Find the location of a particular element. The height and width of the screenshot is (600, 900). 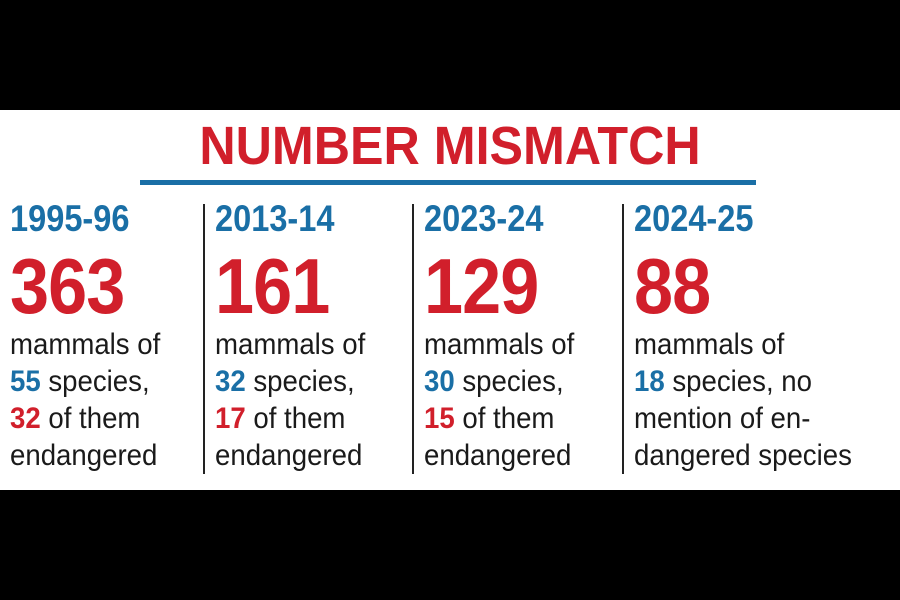

line-species: 55 species, is located at coordinates (97, 381).